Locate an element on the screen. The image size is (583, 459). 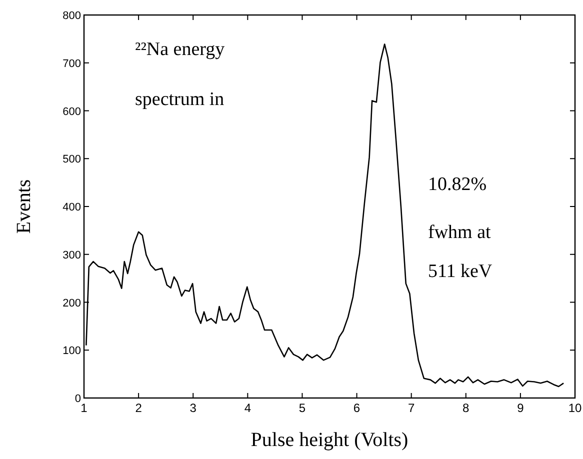
annotation: fwhm at is located at coordinates (460, 232).